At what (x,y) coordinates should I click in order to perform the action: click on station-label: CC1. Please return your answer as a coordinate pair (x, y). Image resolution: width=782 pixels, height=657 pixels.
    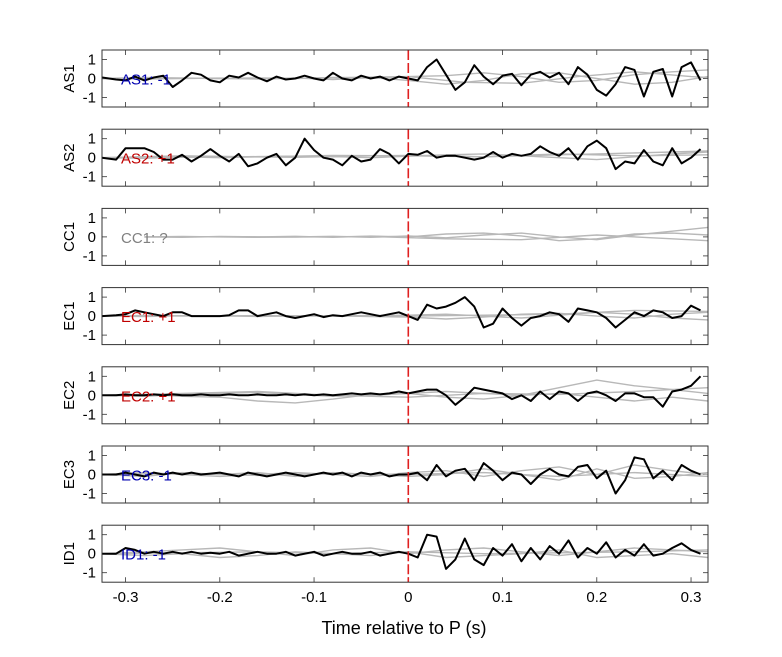
    Looking at the image, I should click on (69, 237).